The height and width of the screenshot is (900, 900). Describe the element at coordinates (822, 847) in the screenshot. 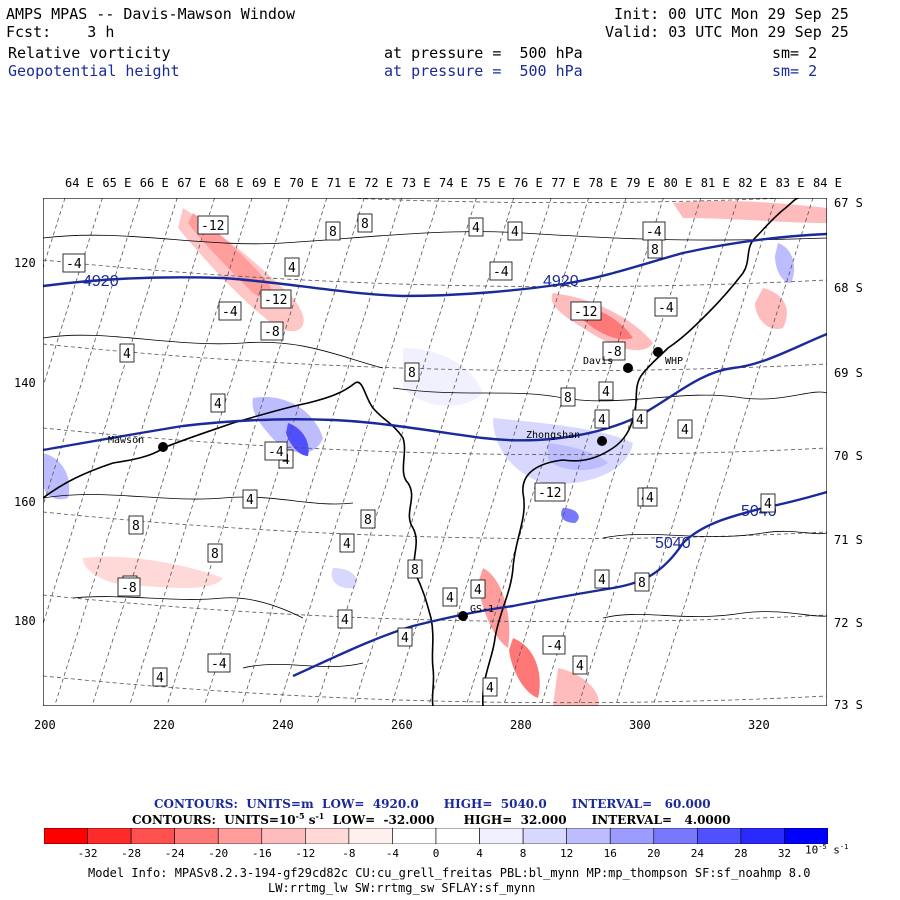

I see `colorbar-unit-exp: -5` at that location.